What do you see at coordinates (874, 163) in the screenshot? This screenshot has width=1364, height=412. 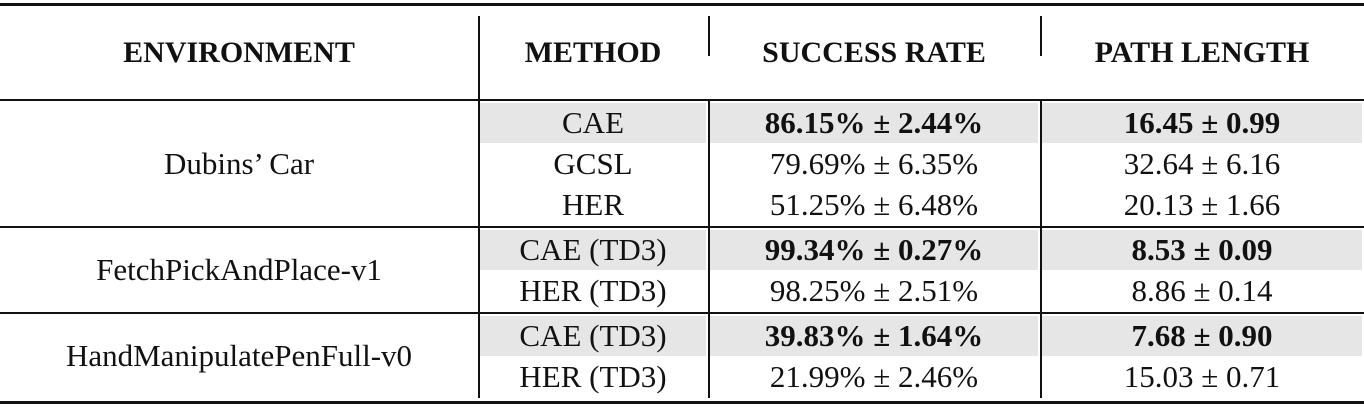 I see `data-cell: 79.69% ± 6.35%` at bounding box center [874, 163].